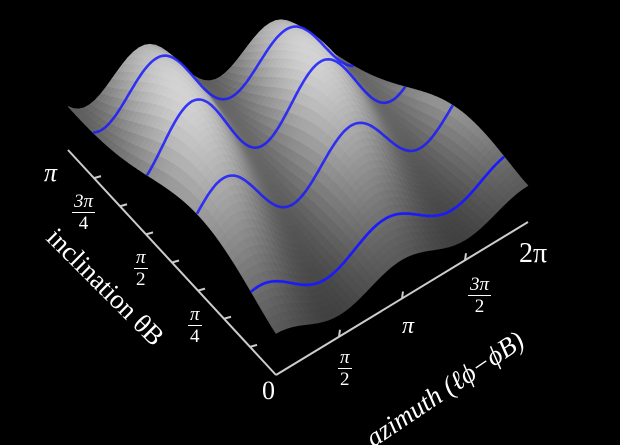 This screenshot has height=445, width=620. What do you see at coordinates (51, 172) in the screenshot?
I see `y-tick-pi: π` at bounding box center [51, 172].